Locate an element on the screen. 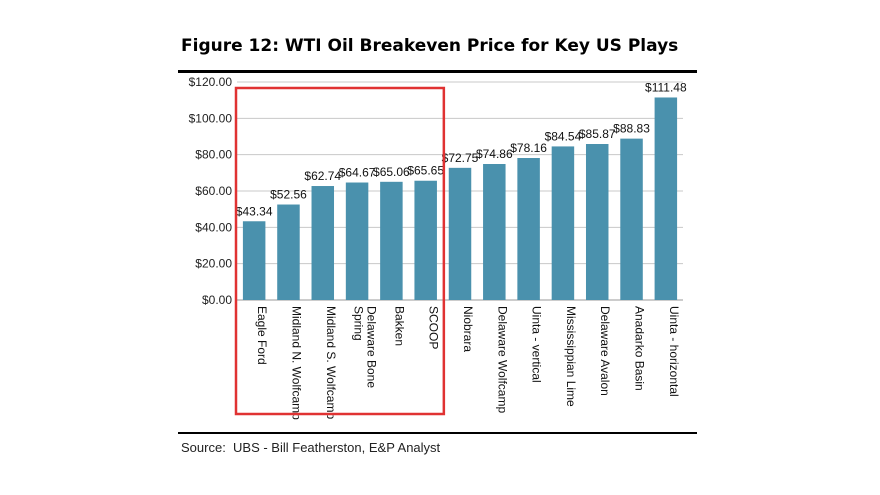 This screenshot has width=880, height=495. x-tick-label: Uinta - horizontal is located at coordinates (674, 351).